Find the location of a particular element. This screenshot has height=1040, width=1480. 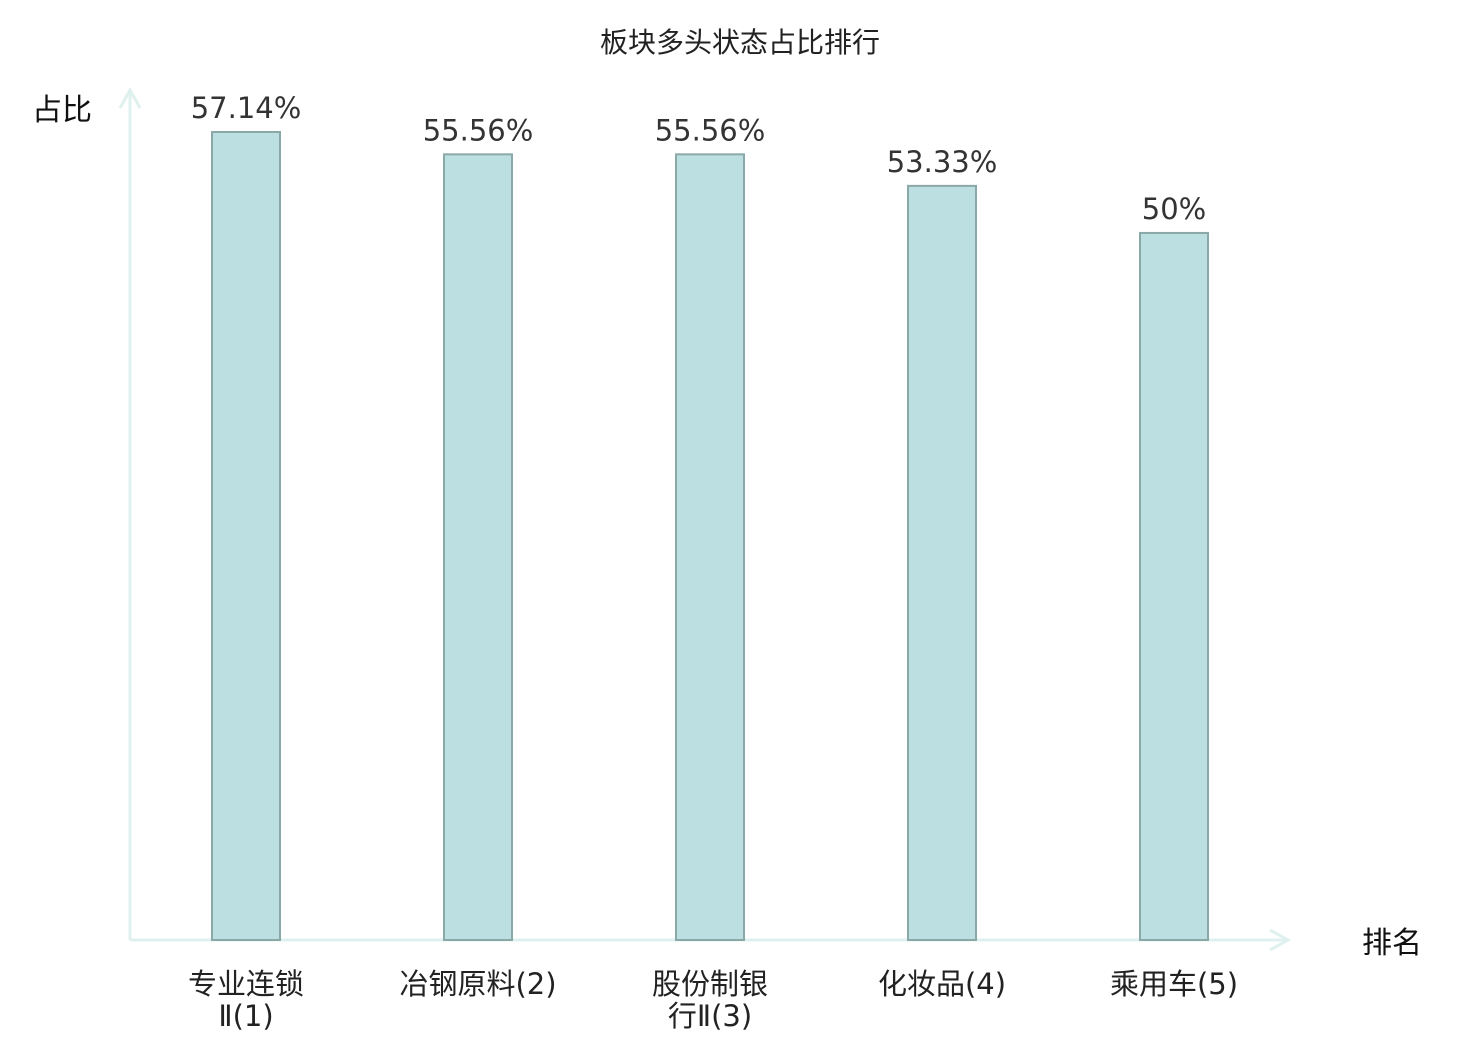

bar-value-label: 57.14% is located at coordinates (246, 108).